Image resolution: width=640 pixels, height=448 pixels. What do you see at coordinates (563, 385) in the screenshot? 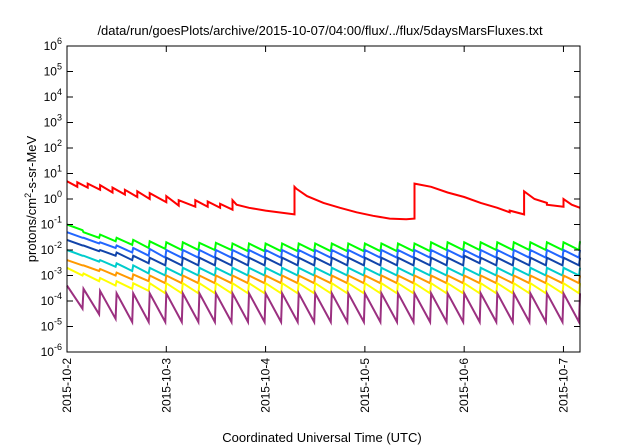
I see `x-tick-label: 2015-10-7` at bounding box center [563, 385].